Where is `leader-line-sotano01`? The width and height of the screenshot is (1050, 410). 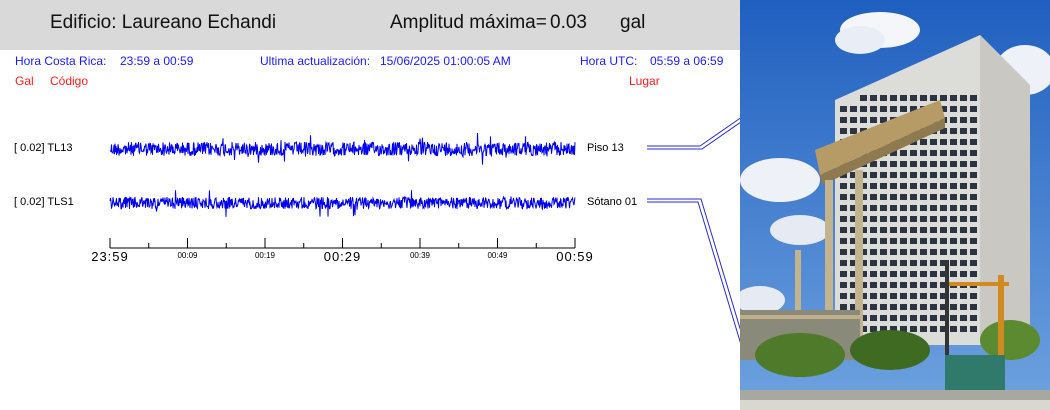 leader-line-sotano01 is located at coordinates (693, 288).